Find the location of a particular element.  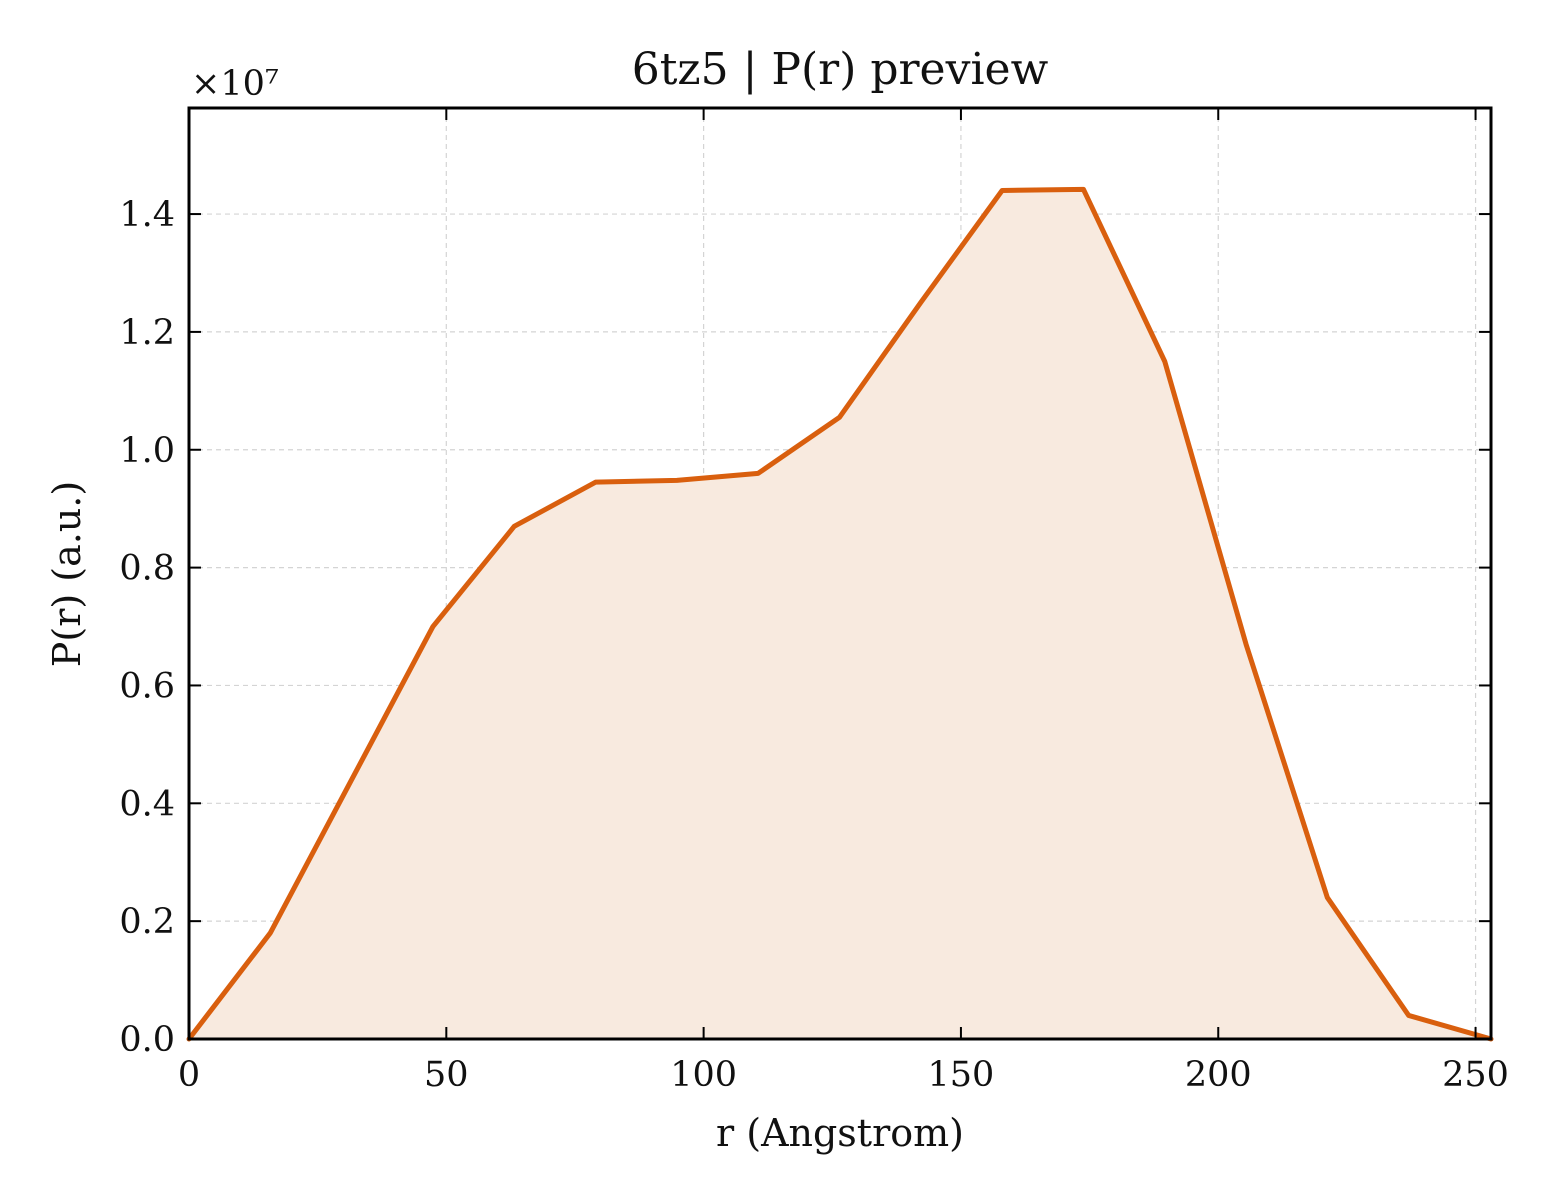

y-tick-label: 0.6 is located at coordinates (147, 686).